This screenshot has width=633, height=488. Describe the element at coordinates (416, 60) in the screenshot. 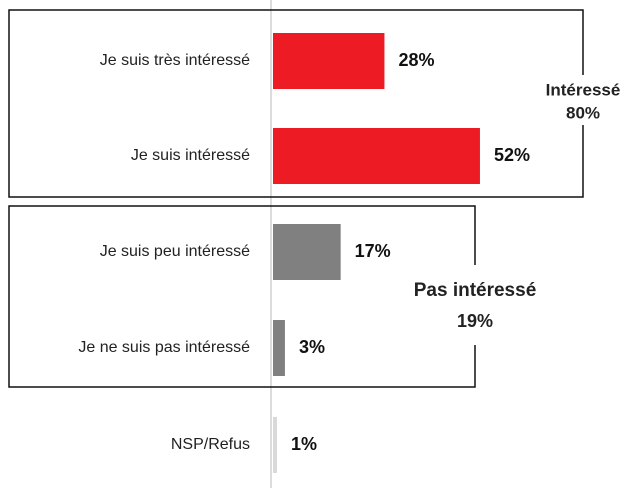

I see `value-label: 28%` at that location.